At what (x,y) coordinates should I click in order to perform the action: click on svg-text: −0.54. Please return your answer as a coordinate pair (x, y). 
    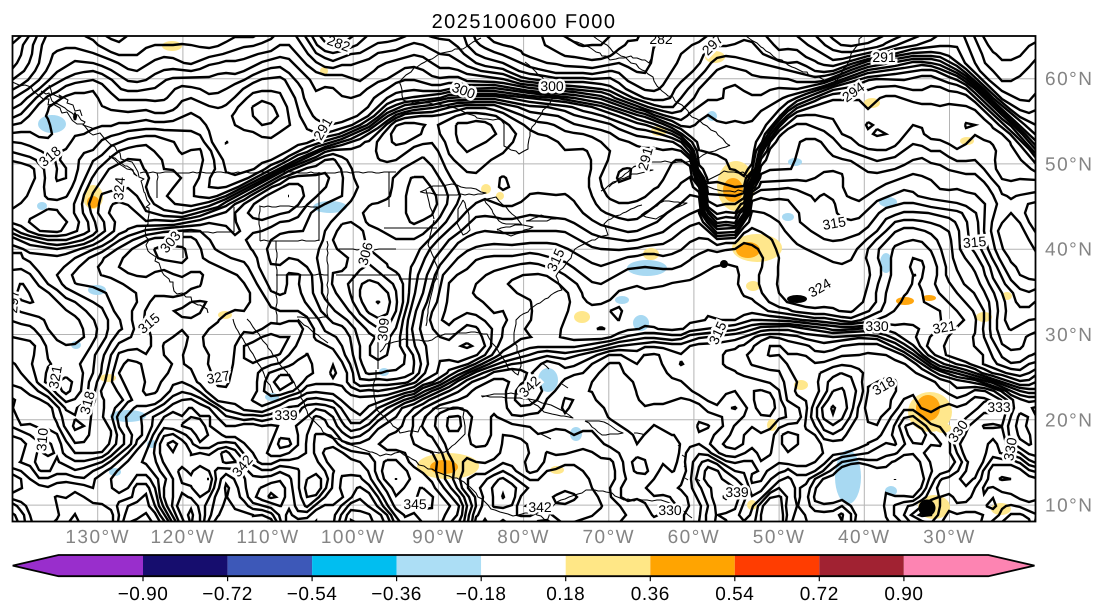
    Looking at the image, I should click on (312, 594).